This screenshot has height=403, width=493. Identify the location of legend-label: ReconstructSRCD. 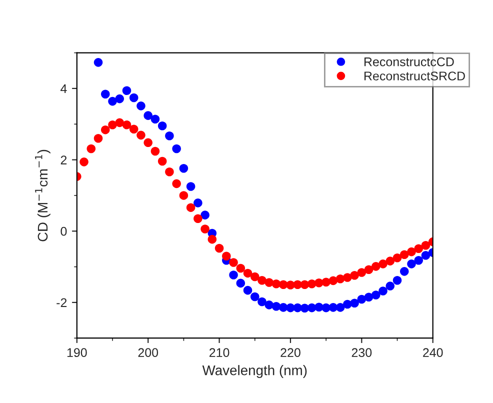
(414, 76).